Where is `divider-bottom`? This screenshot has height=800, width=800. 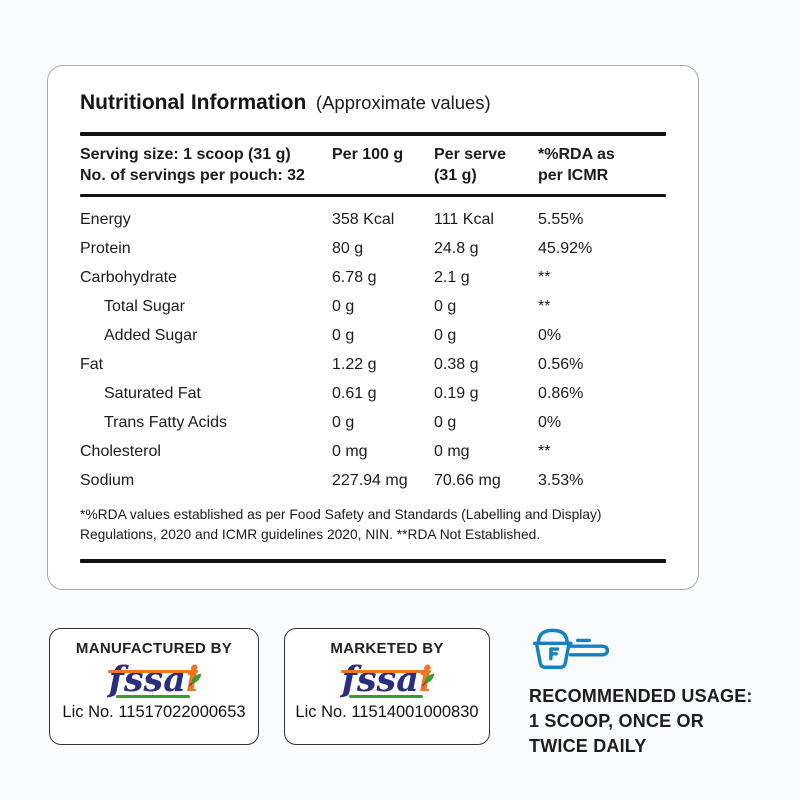
divider-bottom is located at coordinates (373, 561).